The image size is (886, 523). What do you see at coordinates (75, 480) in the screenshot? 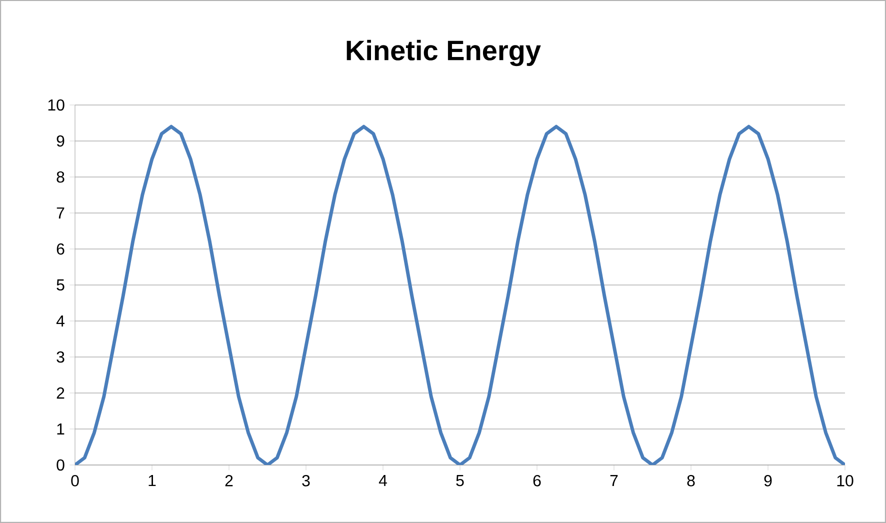
I see `x-tick-label: 0` at bounding box center [75, 480].